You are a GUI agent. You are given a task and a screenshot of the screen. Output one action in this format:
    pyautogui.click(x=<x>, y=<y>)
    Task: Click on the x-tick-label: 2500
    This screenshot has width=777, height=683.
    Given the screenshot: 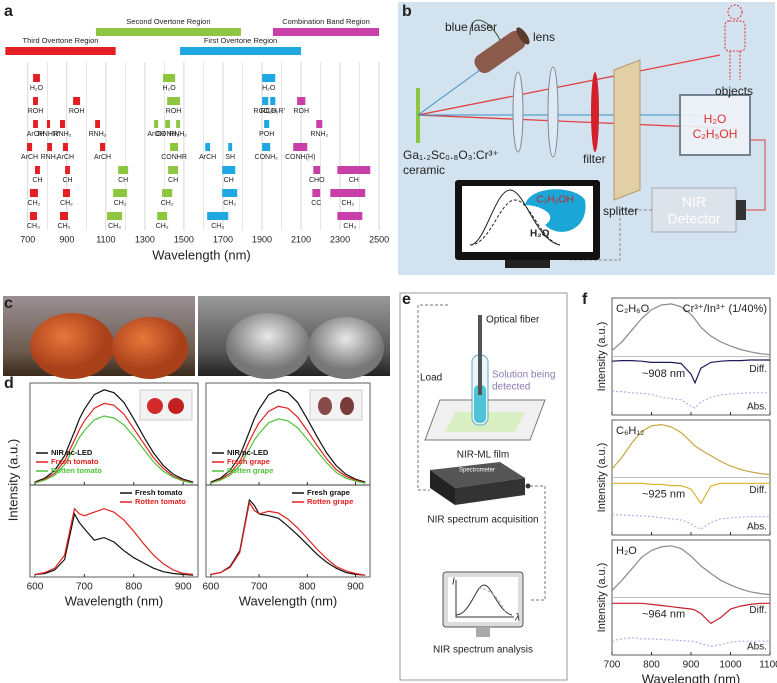 What is the action you would take?
    pyautogui.click(x=379, y=239)
    